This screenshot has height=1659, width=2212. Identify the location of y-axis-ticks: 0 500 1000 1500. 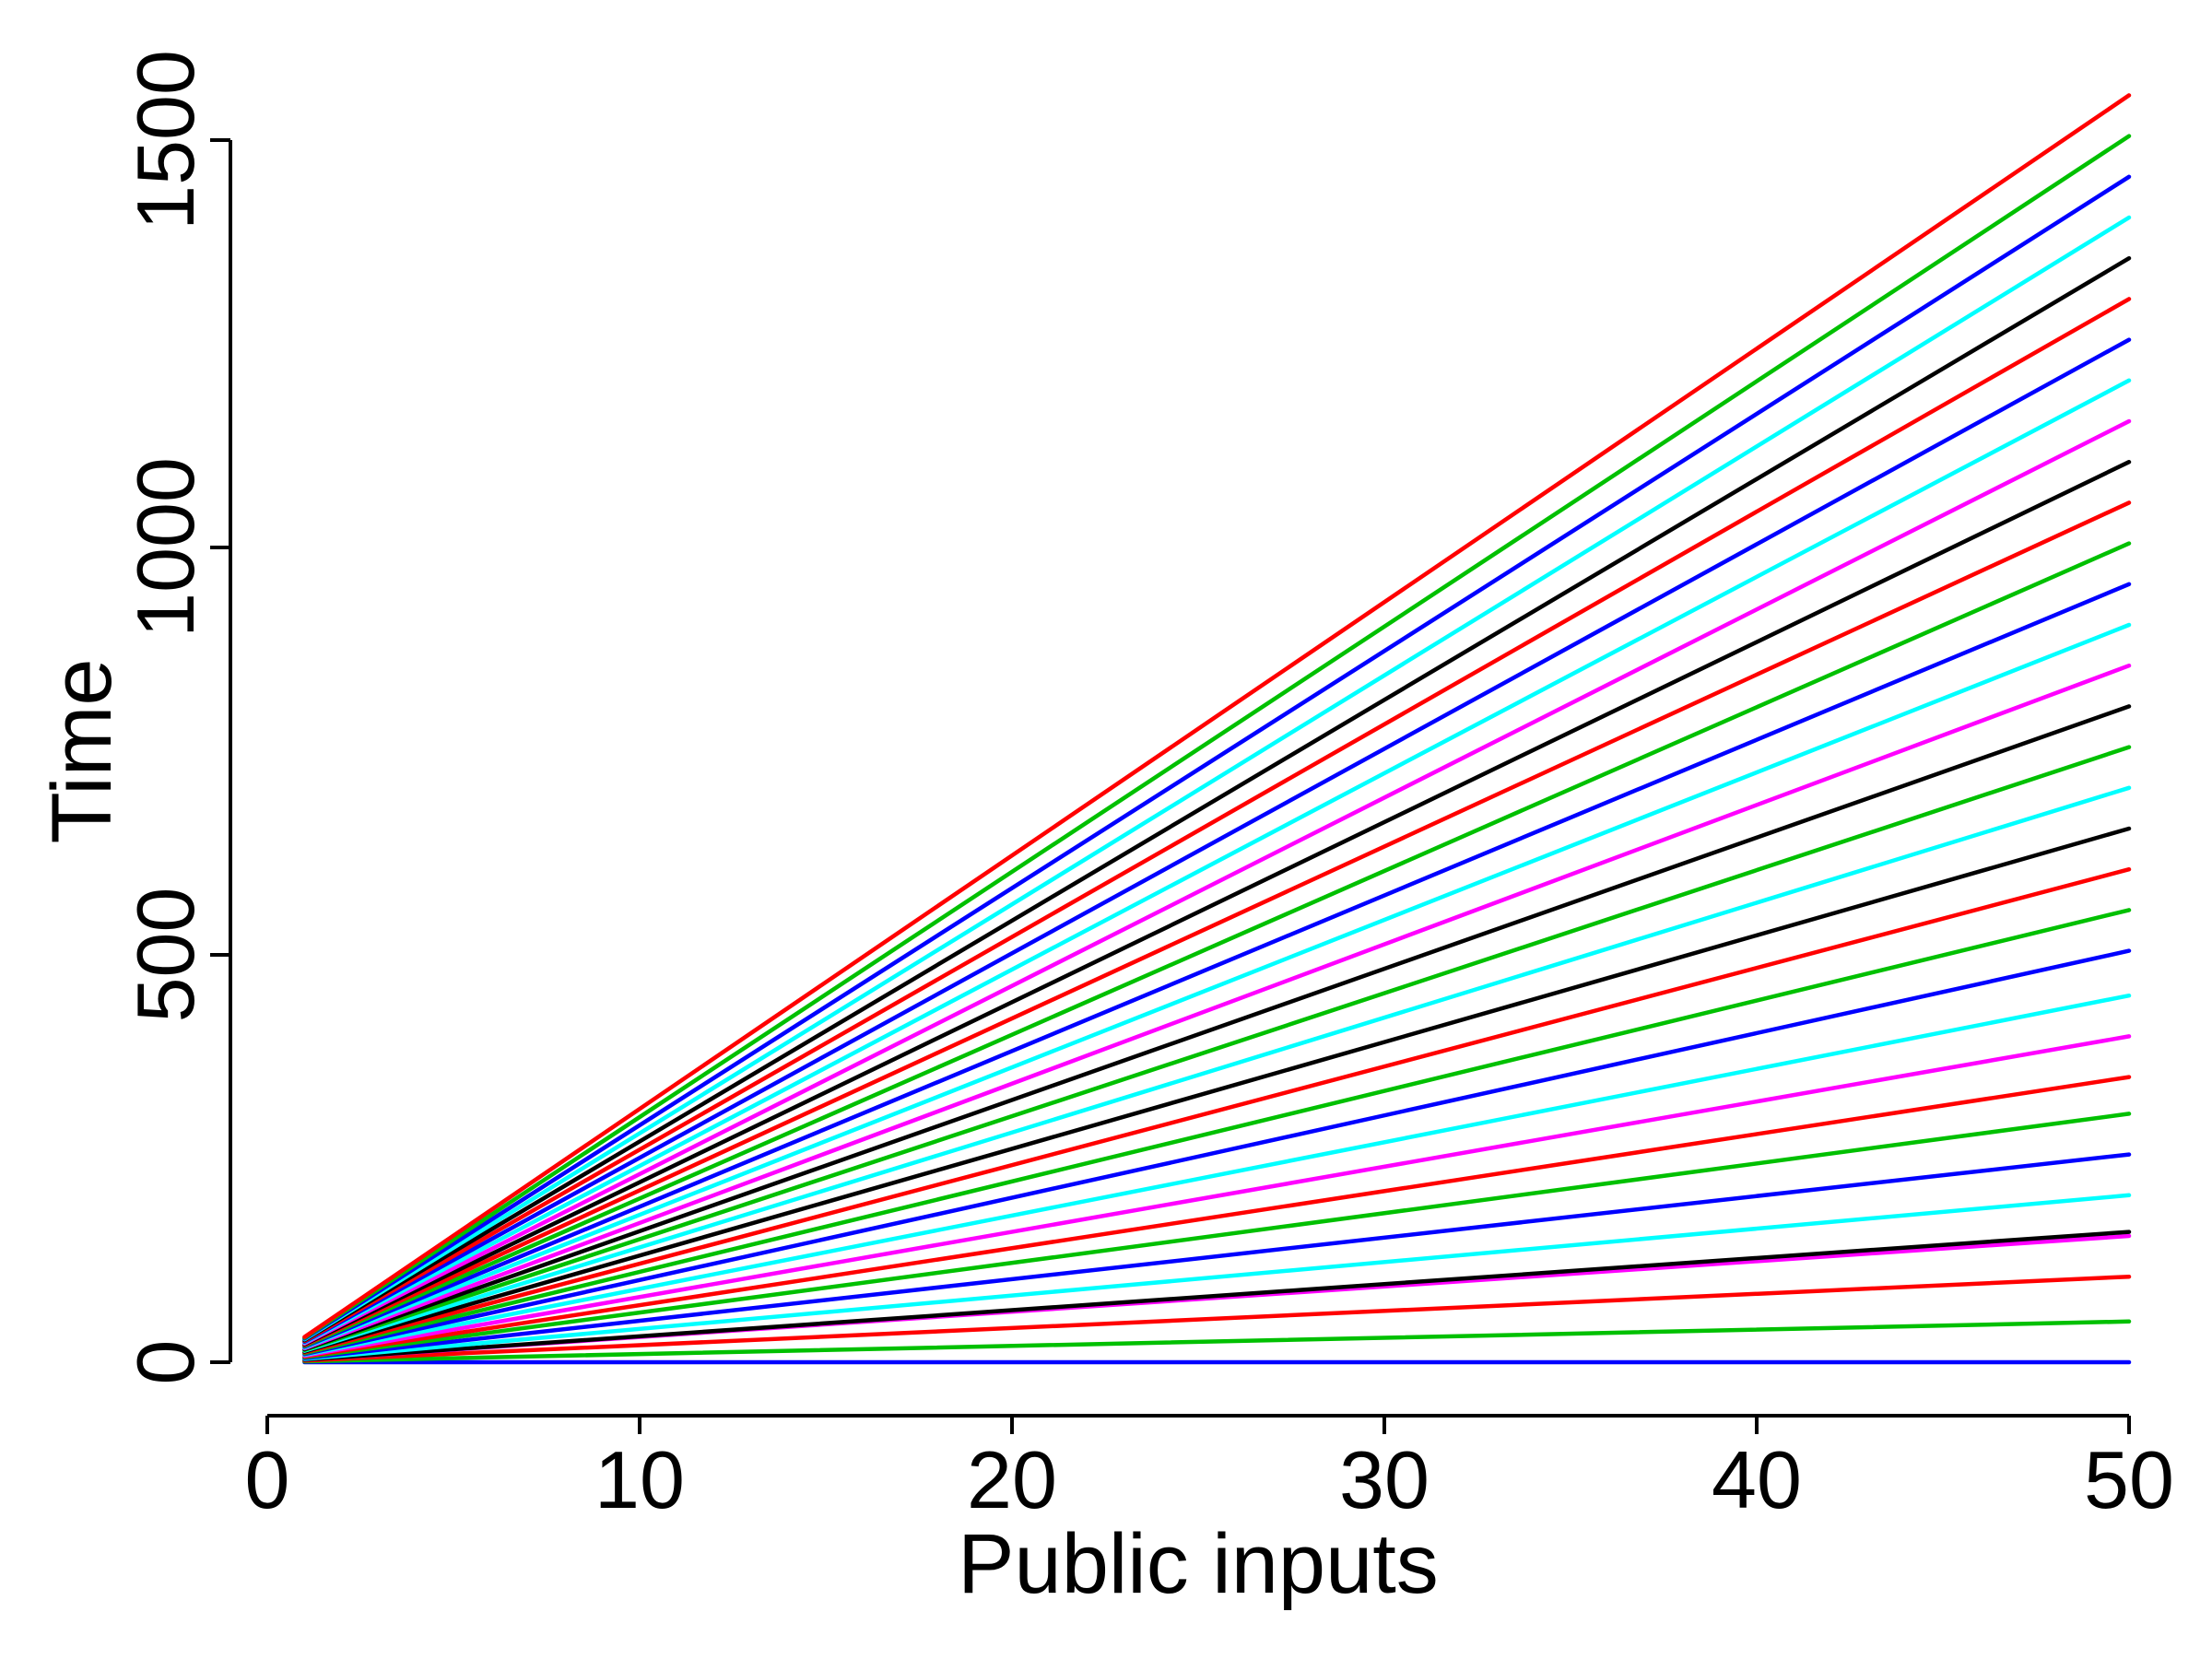
(175, 717).